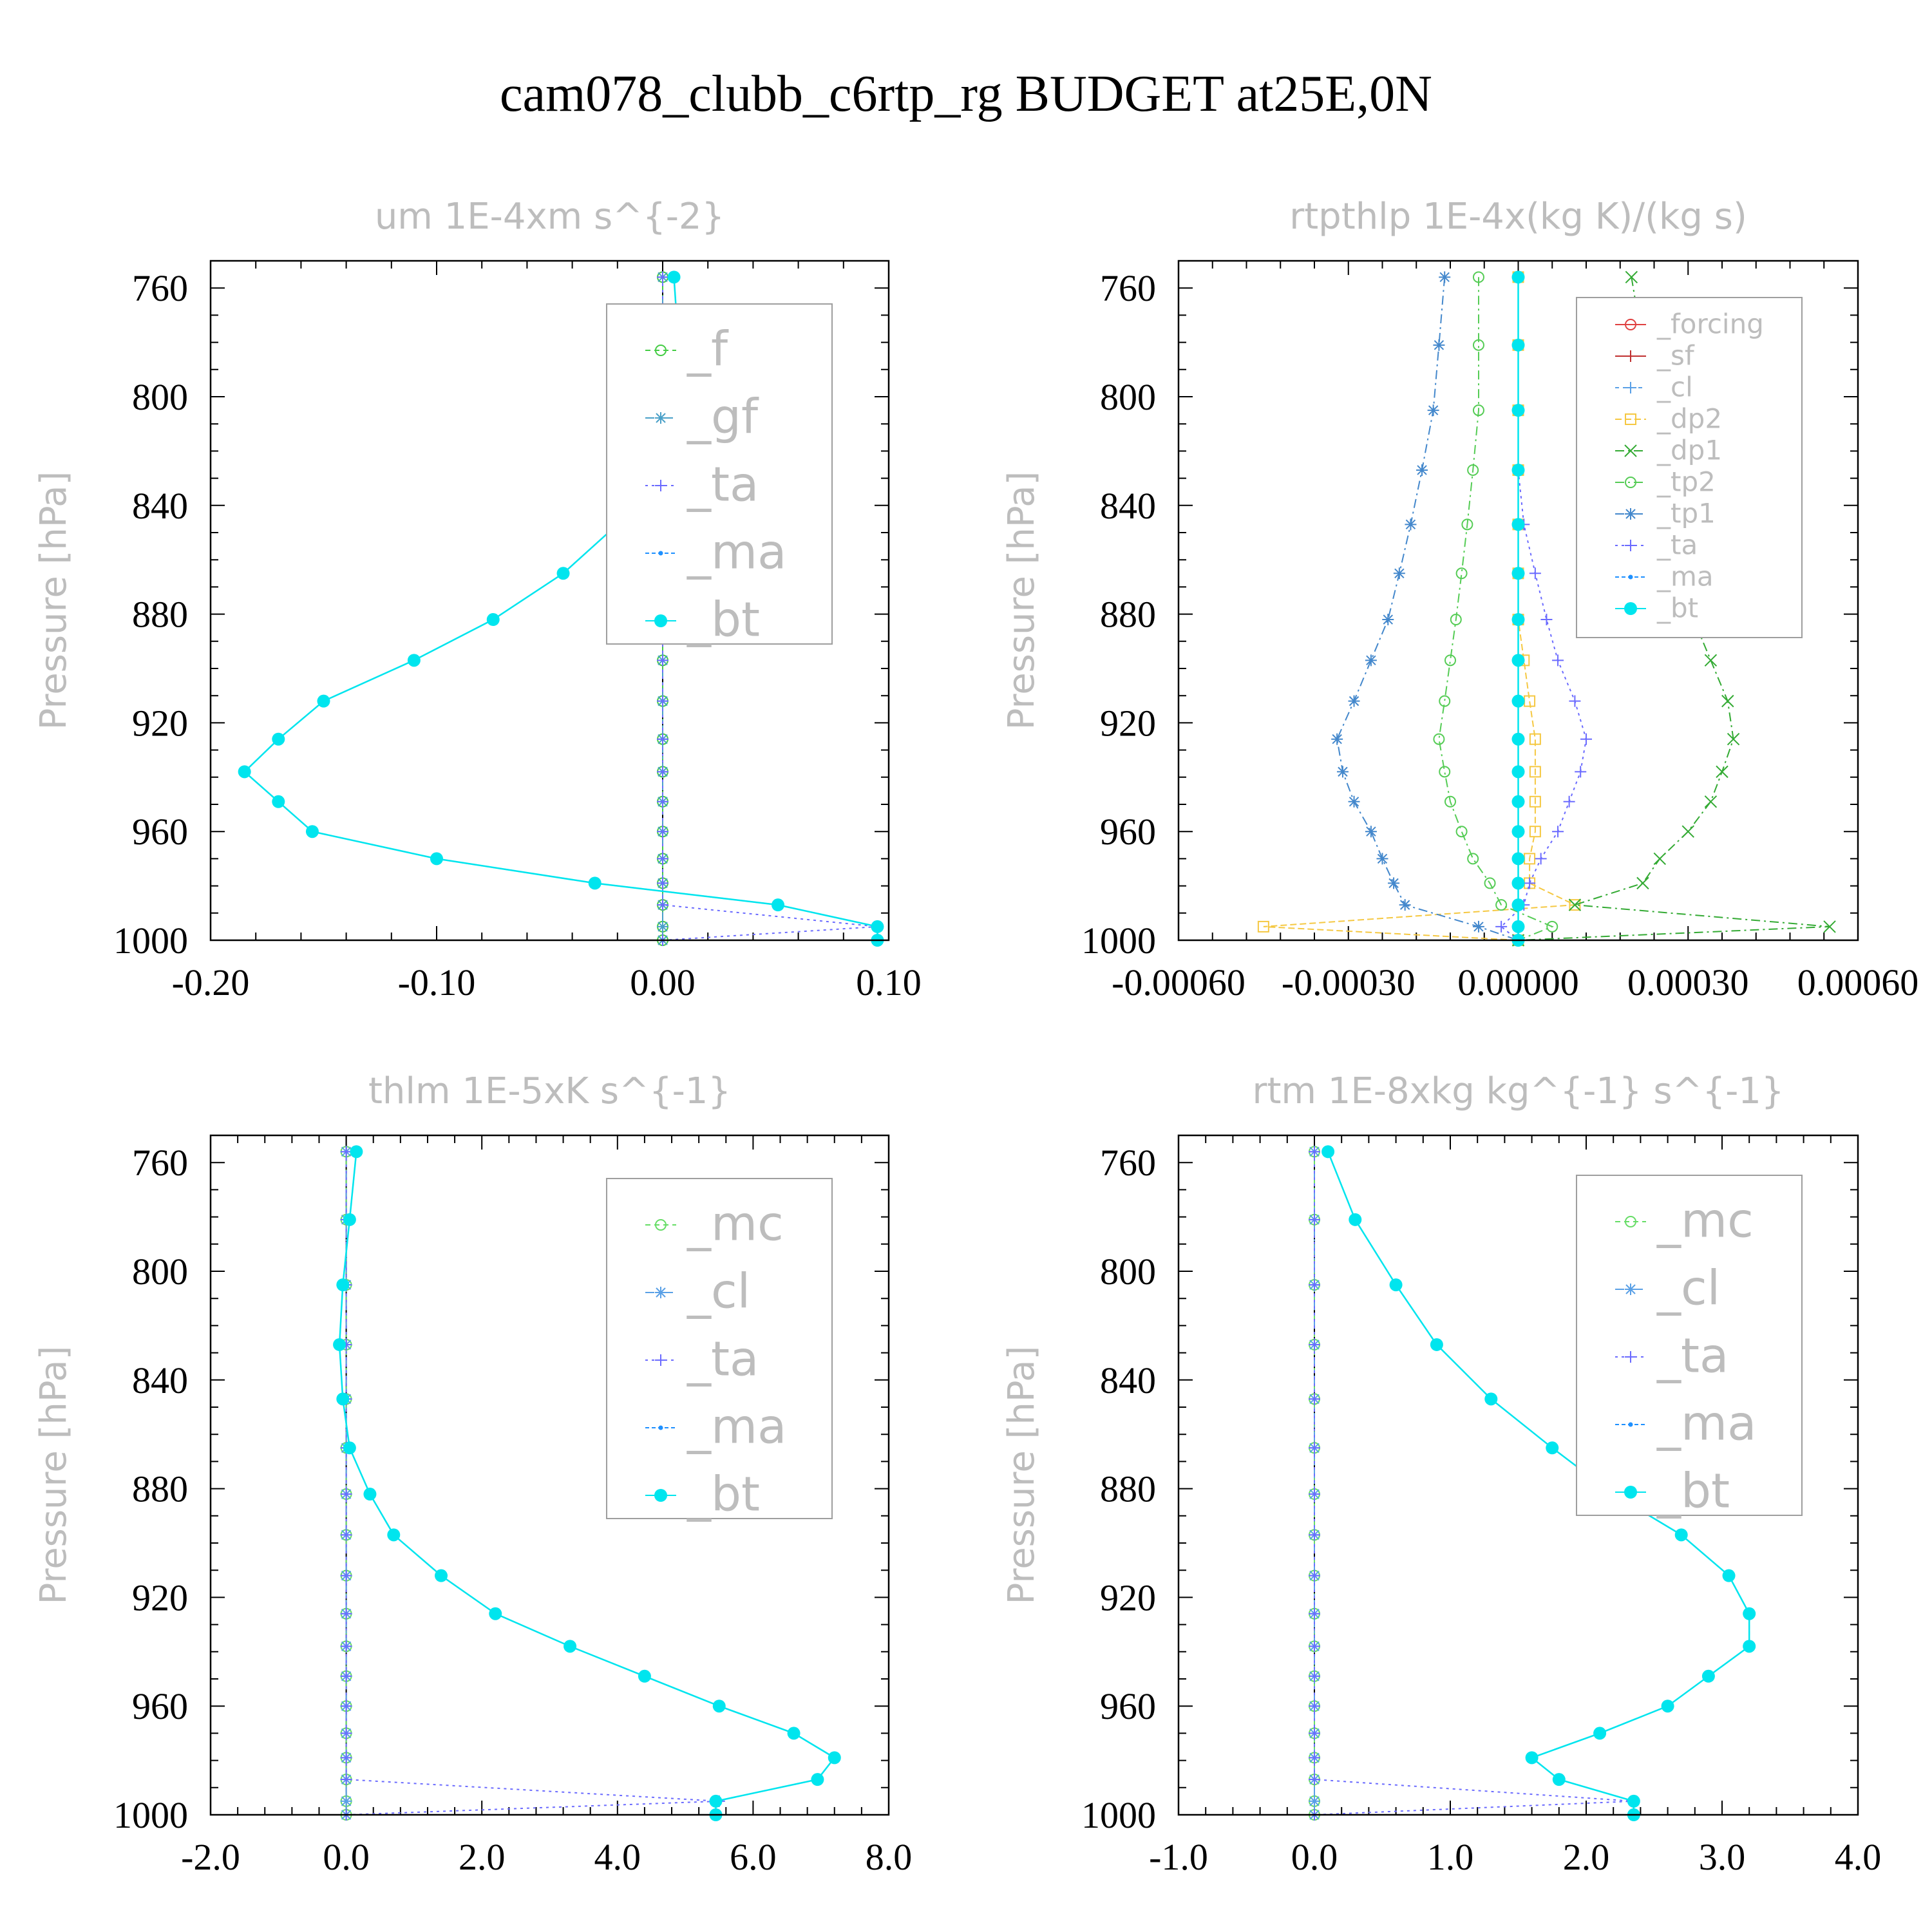  What do you see at coordinates (1665, 481) in the screenshot?
I see `legend-entry-tp2: _tp2` at bounding box center [1665, 481].